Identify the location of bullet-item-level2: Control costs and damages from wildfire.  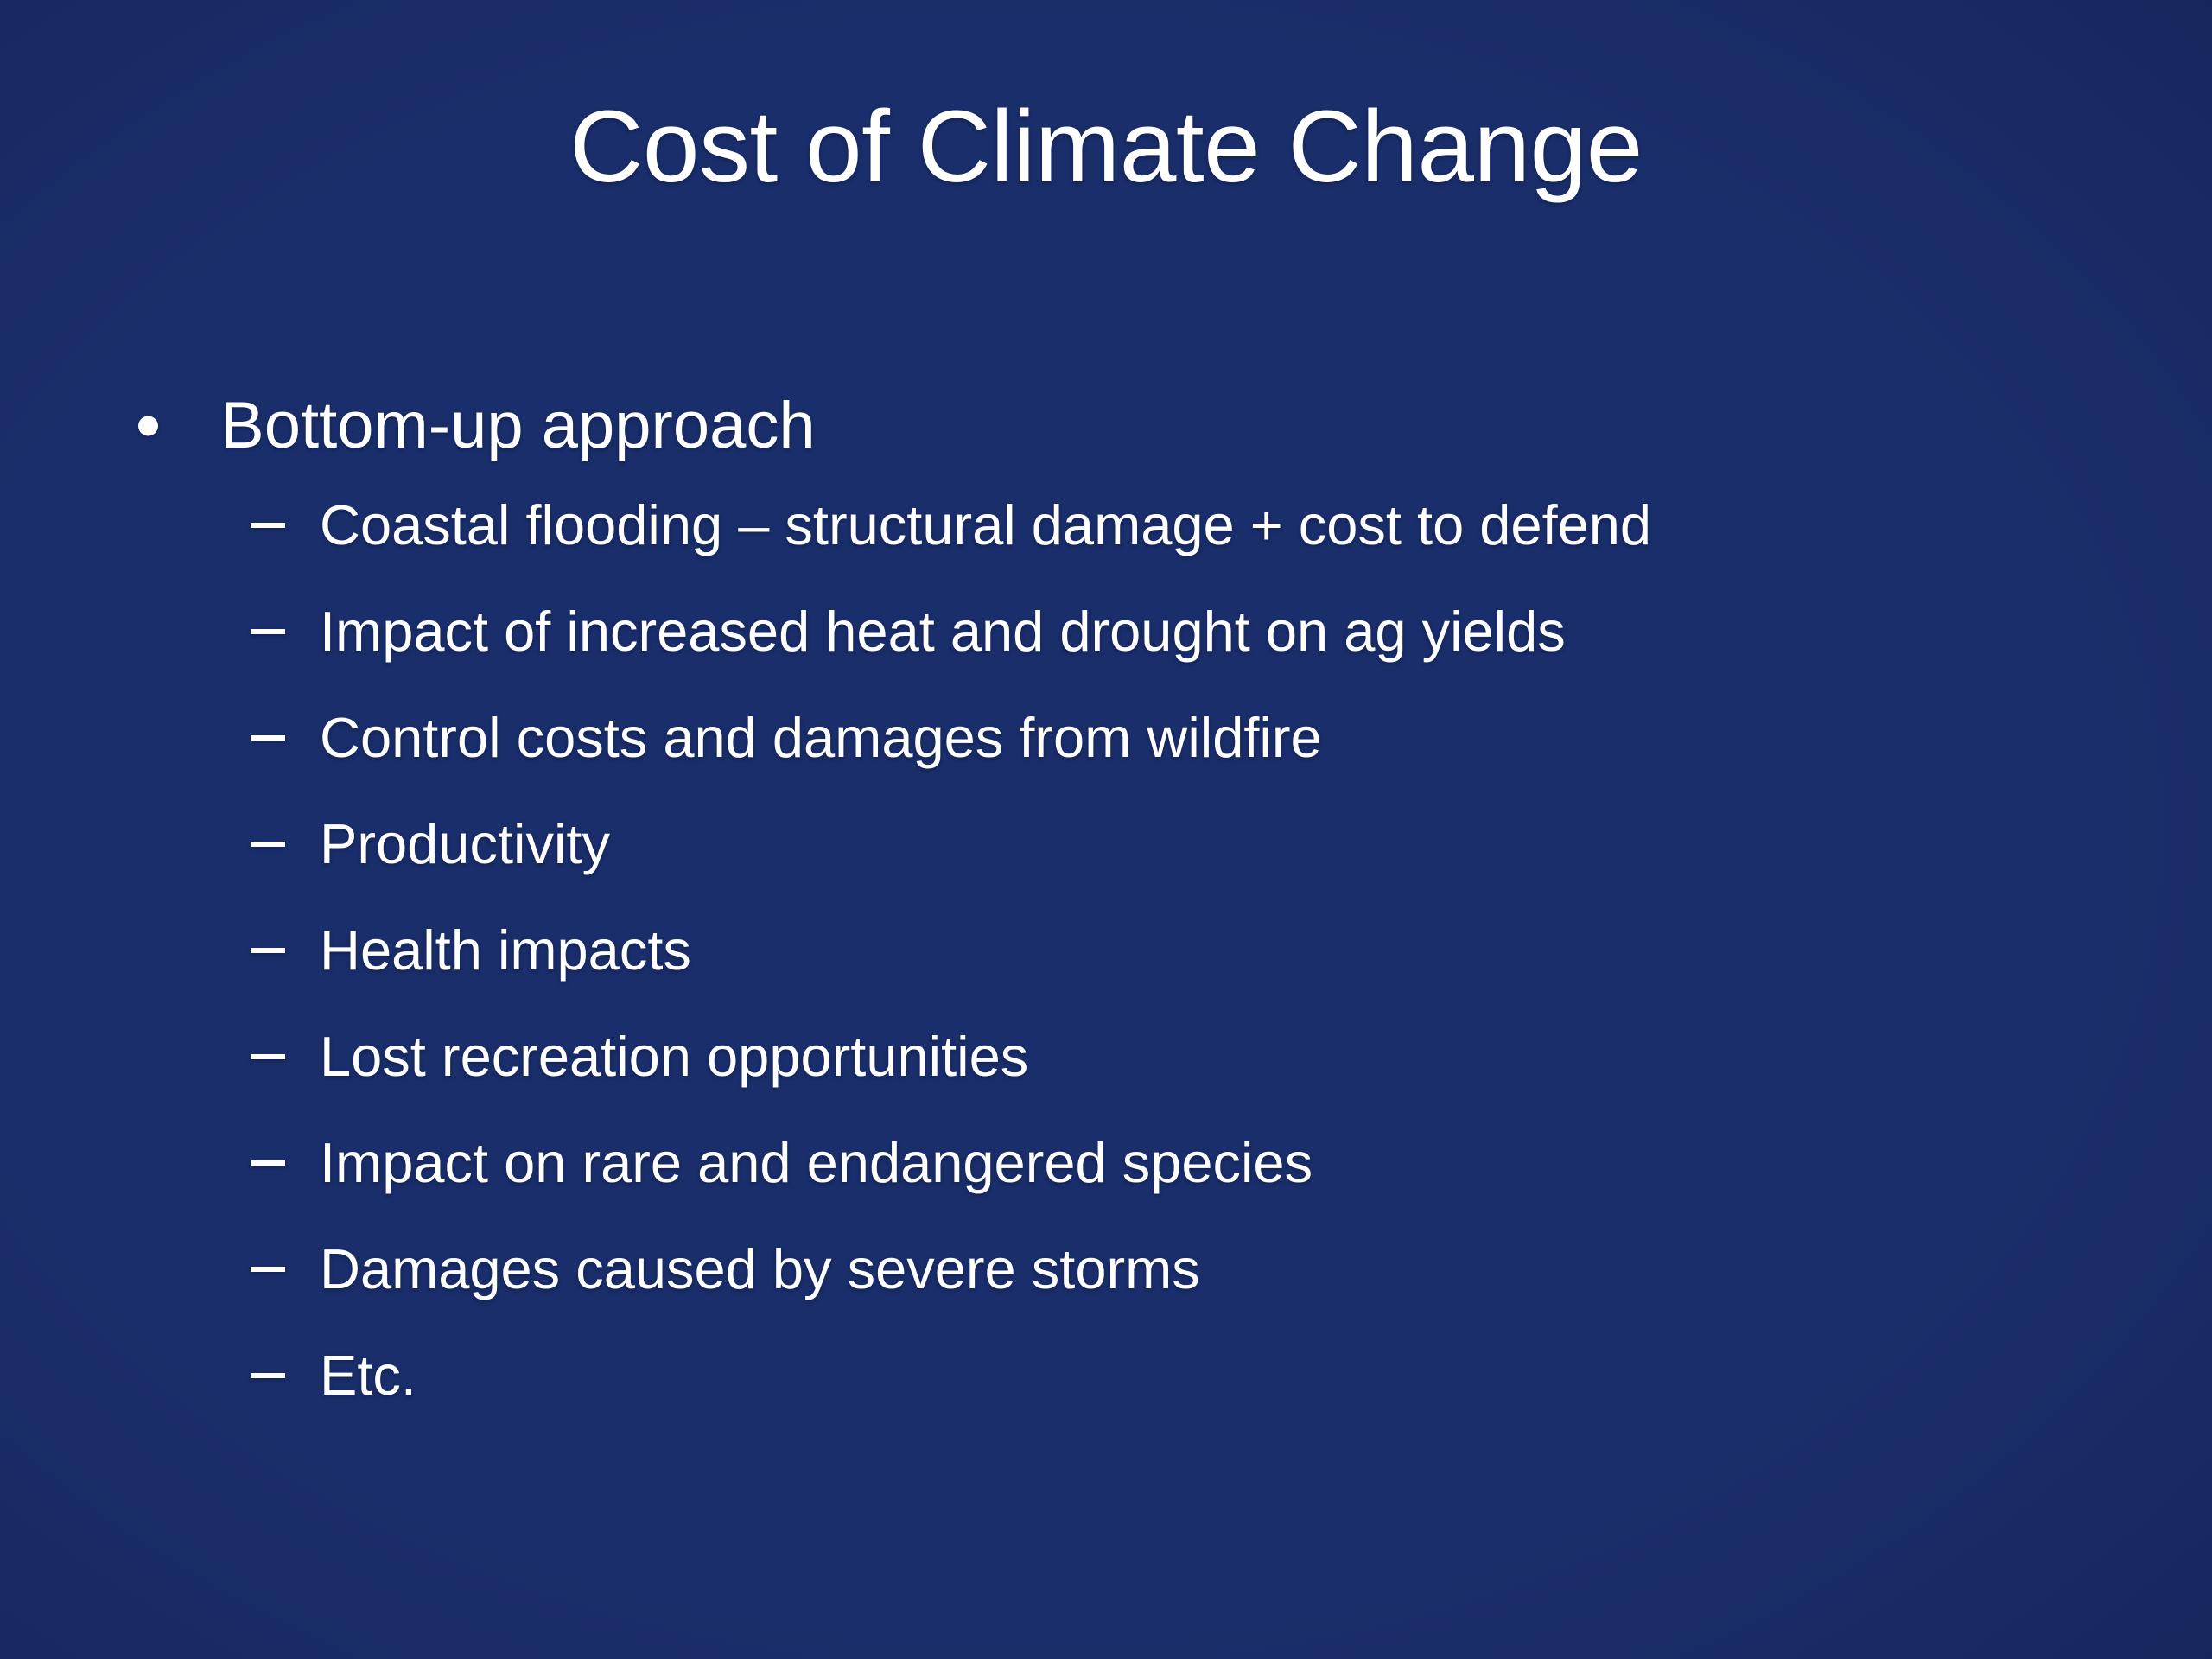
(1106, 737).